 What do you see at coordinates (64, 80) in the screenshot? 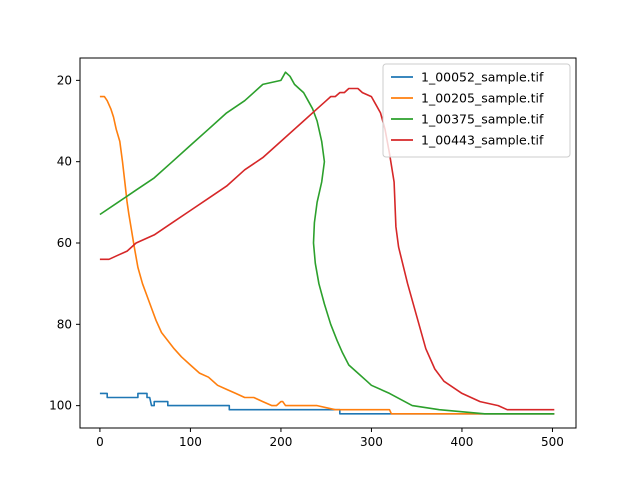
I see `y-tick-label: 20` at bounding box center [64, 80].